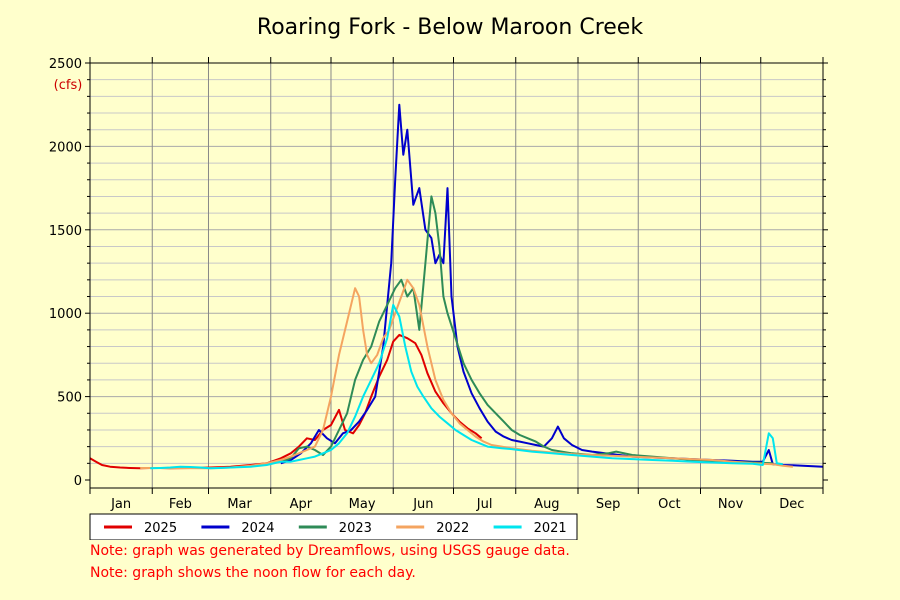 The width and height of the screenshot is (900, 600). What do you see at coordinates (65, 314) in the screenshot?
I see `y-tick-label: 1000` at bounding box center [65, 314].